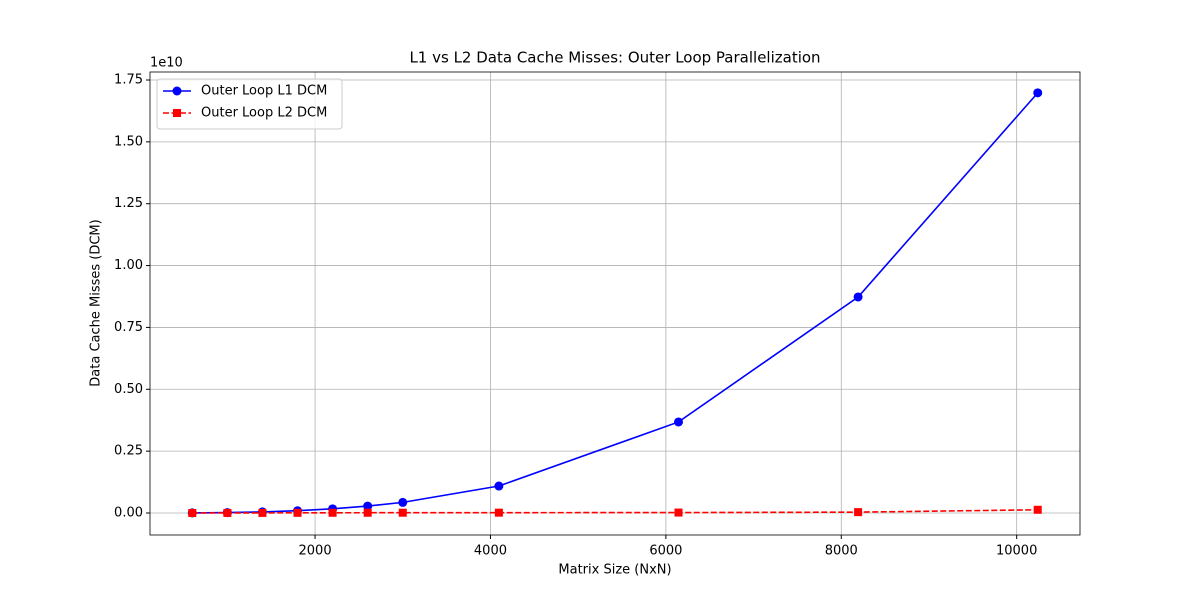 The width and height of the screenshot is (1200, 600). Describe the element at coordinates (1016, 551) in the screenshot. I see `x-tick-label: 10000` at that location.